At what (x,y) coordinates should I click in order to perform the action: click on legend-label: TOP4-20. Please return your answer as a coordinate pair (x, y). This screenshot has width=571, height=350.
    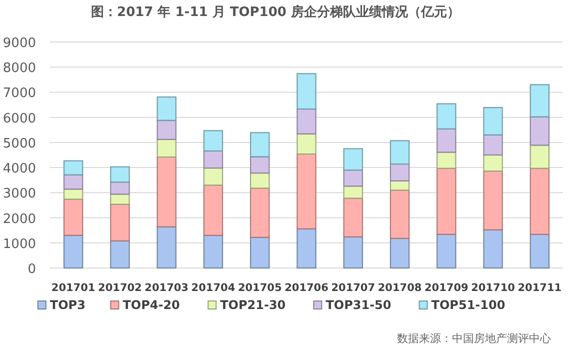
    Looking at the image, I should click on (151, 305).